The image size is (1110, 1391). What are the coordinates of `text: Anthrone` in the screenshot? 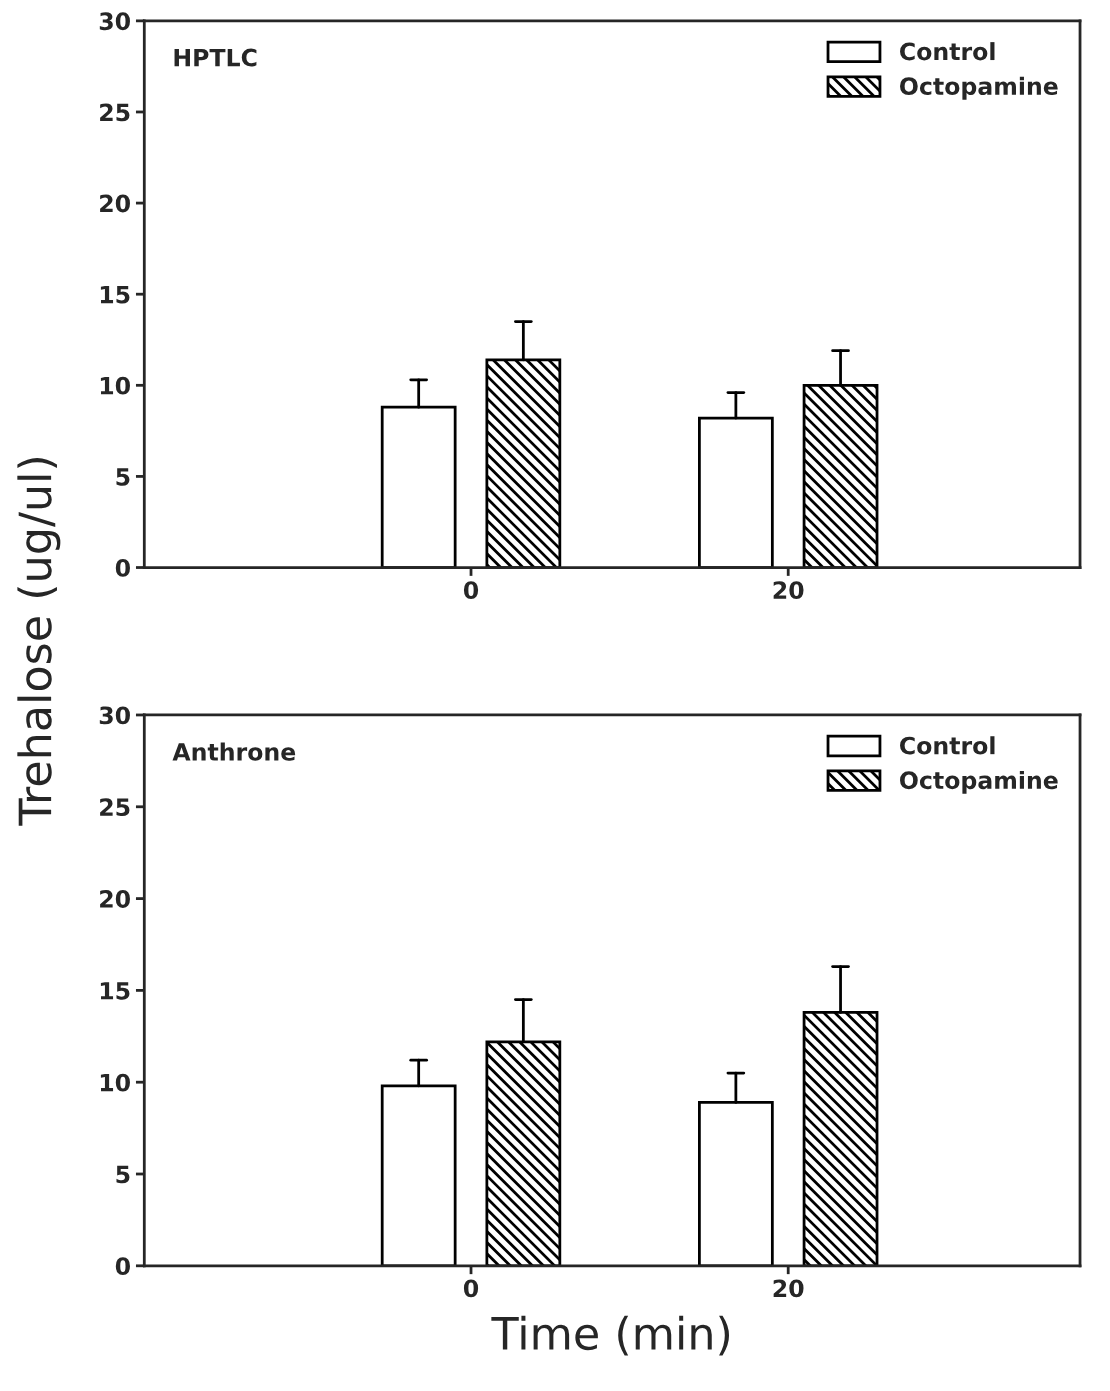 It's located at (234, 751).